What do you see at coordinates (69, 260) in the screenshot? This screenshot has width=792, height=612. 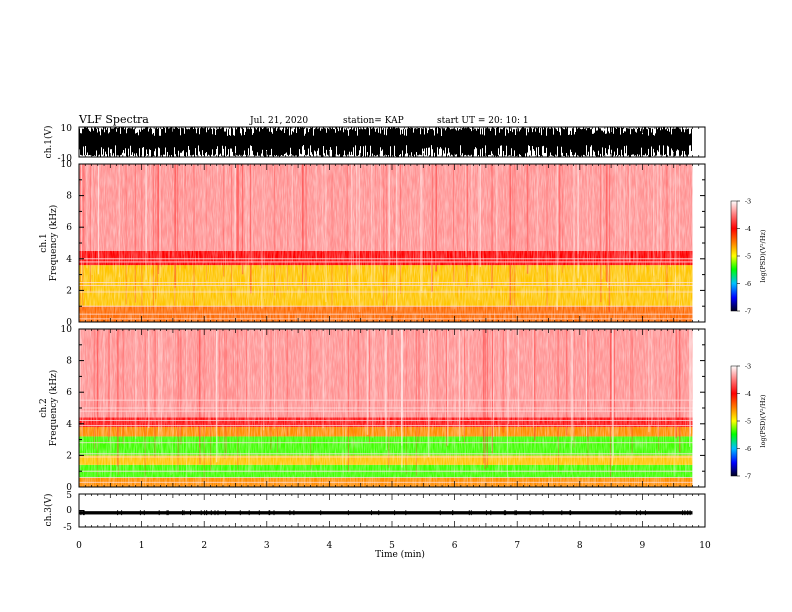 I see `spec-ytick-label: 4` at bounding box center [69, 260].